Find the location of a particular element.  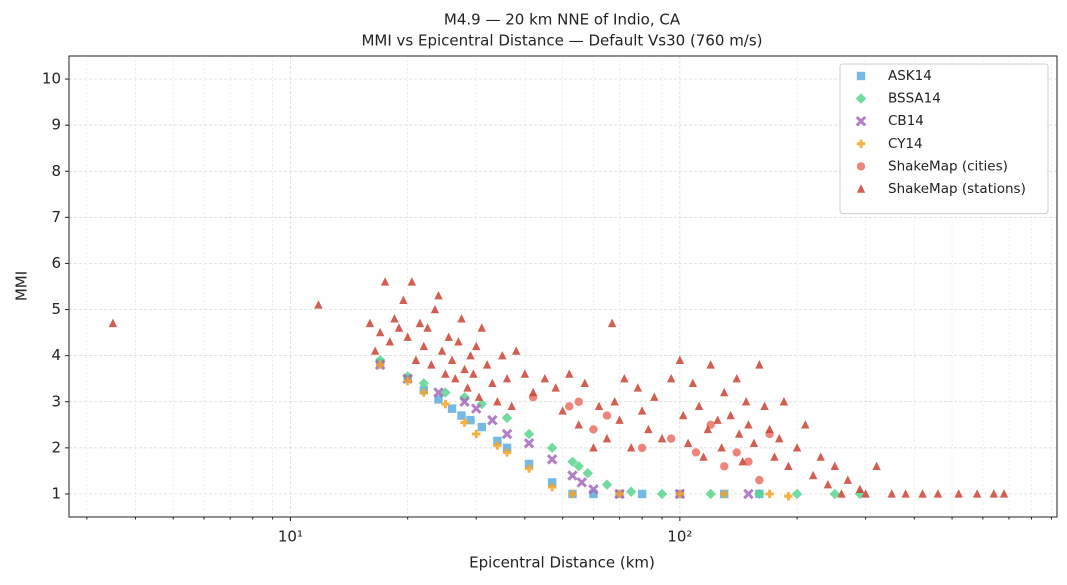

x-tick-label: 10¹ is located at coordinates (290, 537).